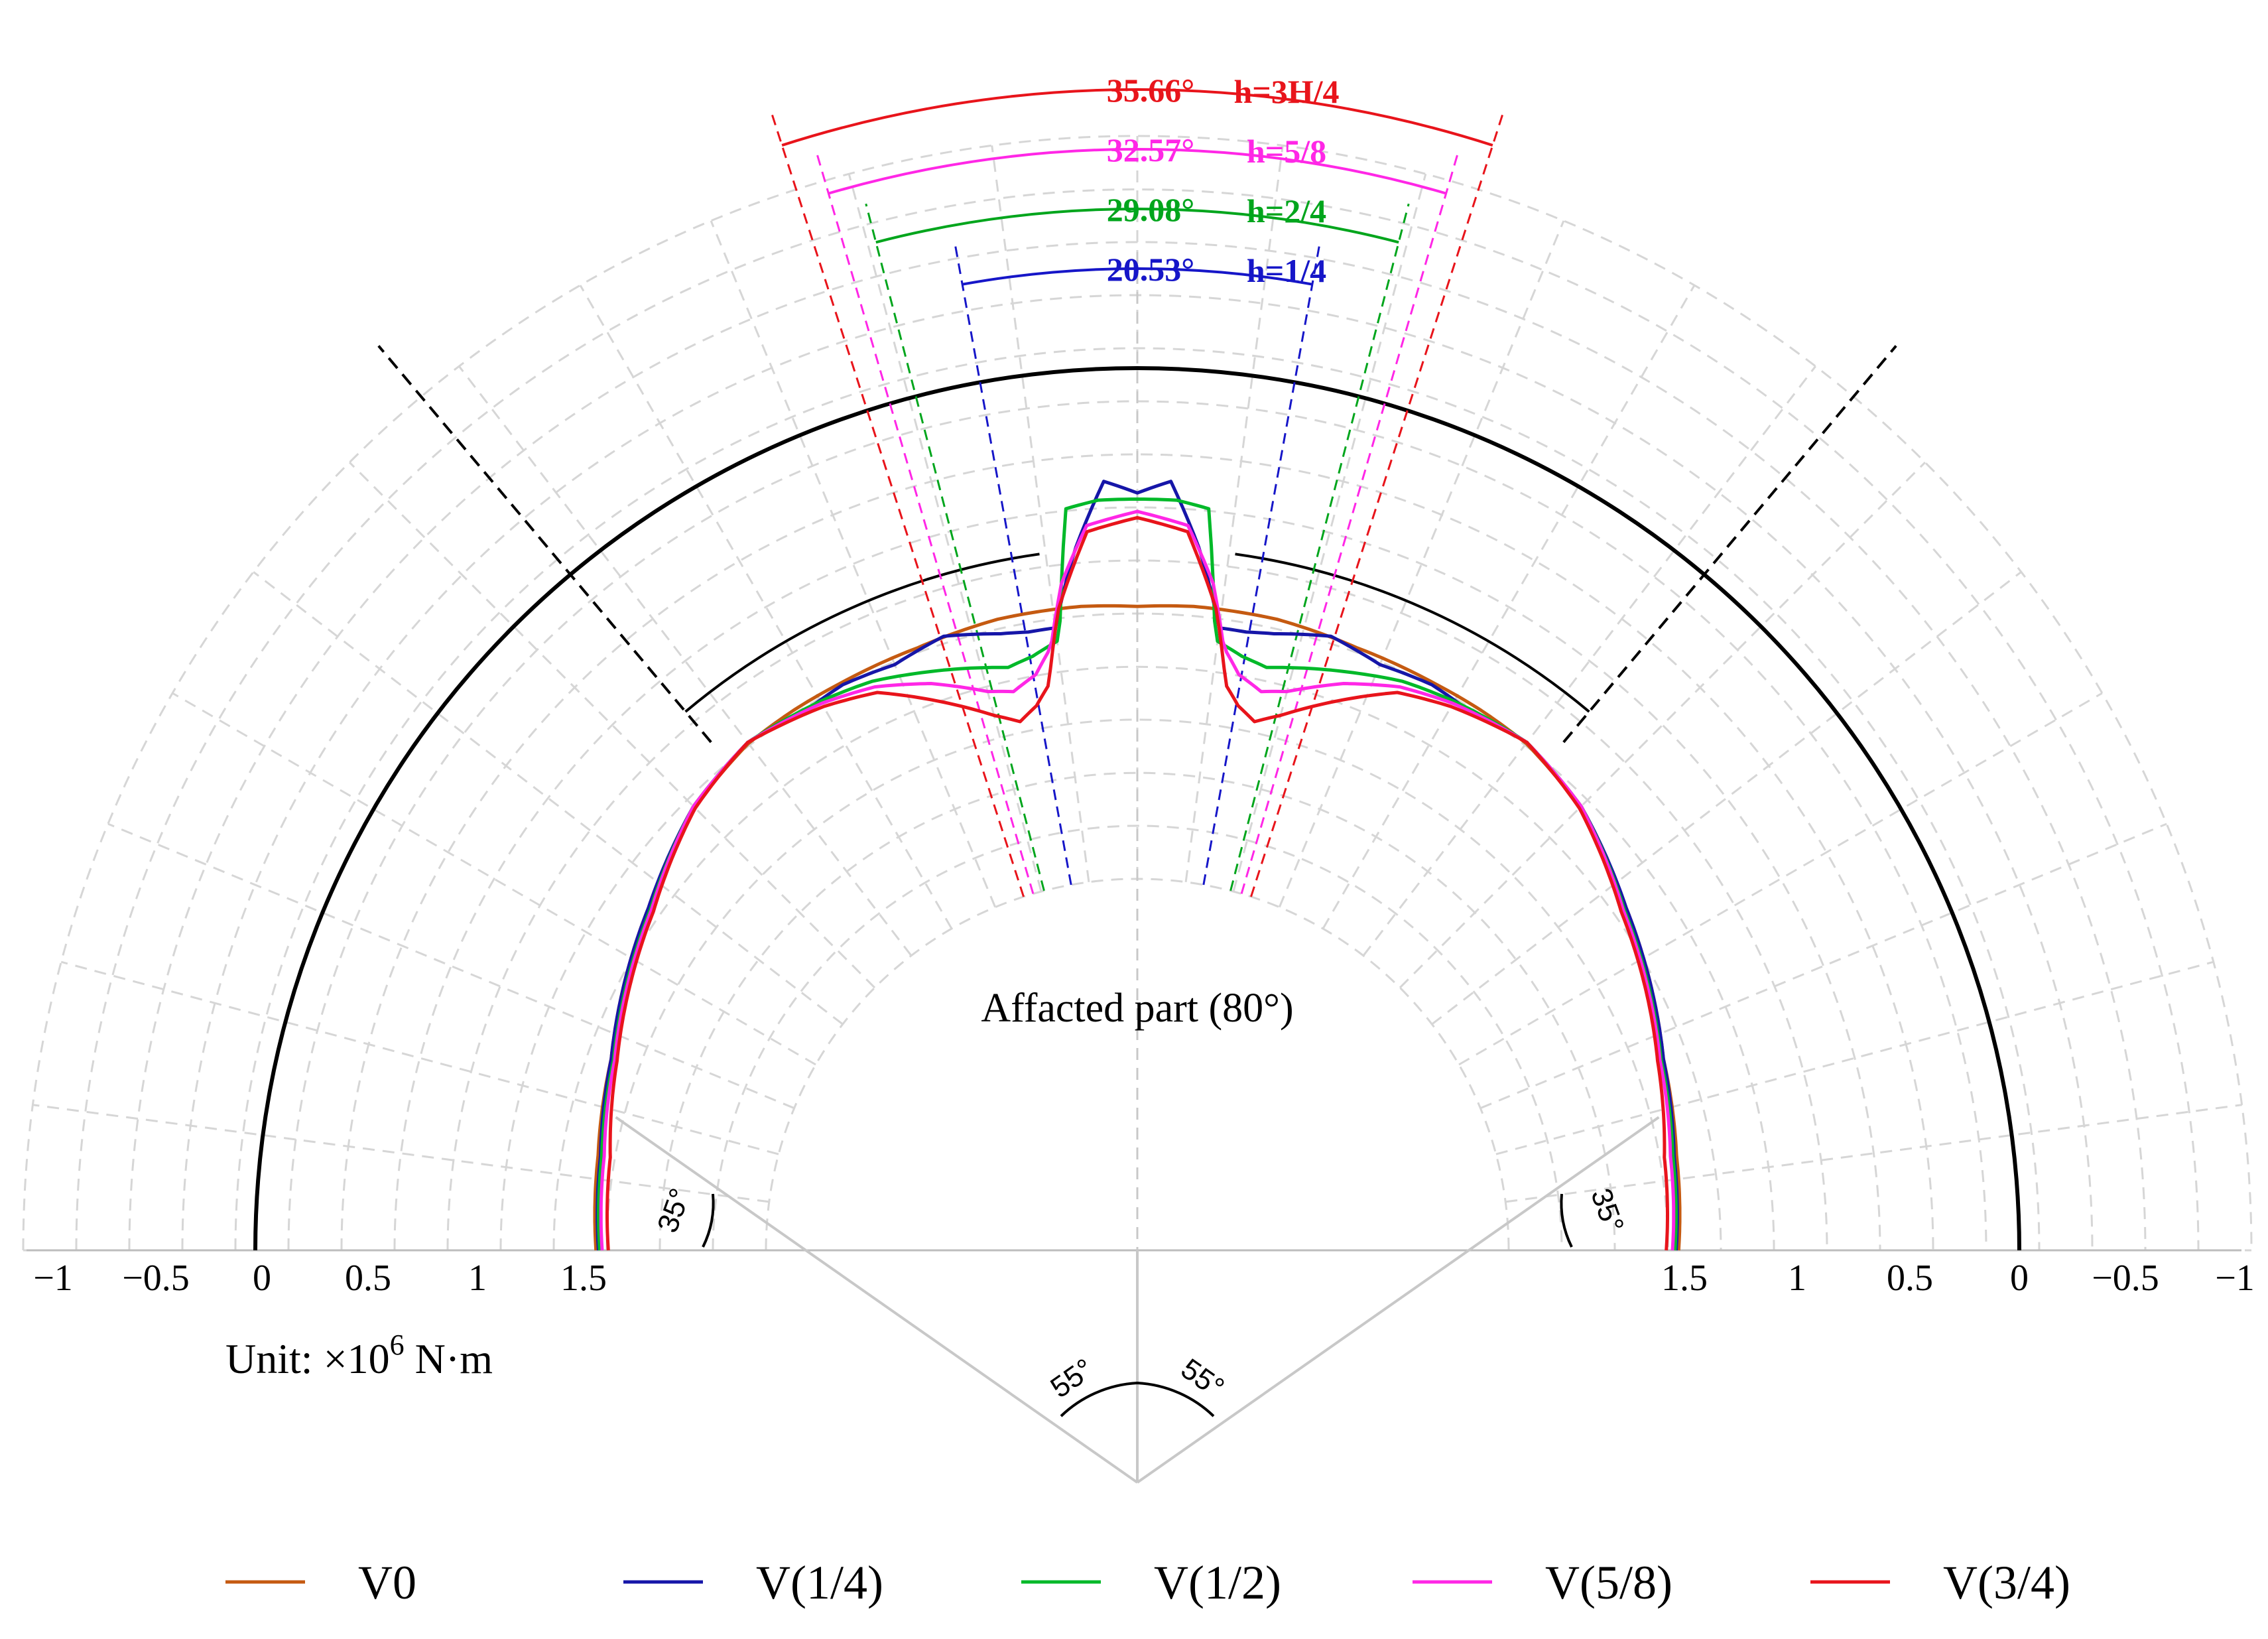 The image size is (2268, 1639). Describe the element at coordinates (1217, 1582) in the screenshot. I see `legend-label-2: V(1/2)` at that location.